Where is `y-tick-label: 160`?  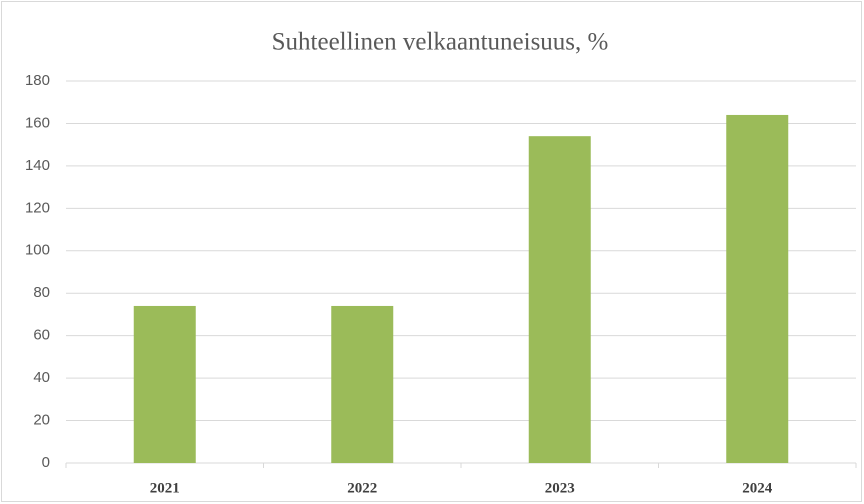 y-tick-label: 160 is located at coordinates (37, 122).